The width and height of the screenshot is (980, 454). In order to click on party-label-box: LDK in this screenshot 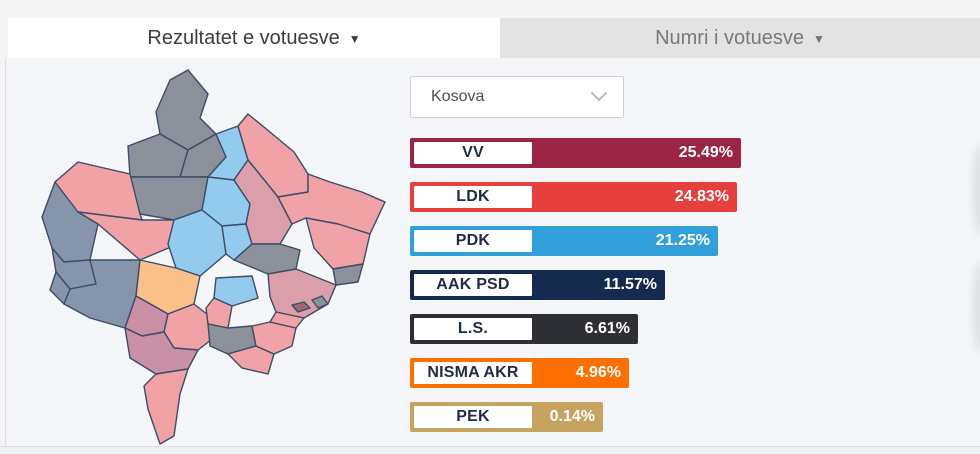, I will do `click(473, 197)`.